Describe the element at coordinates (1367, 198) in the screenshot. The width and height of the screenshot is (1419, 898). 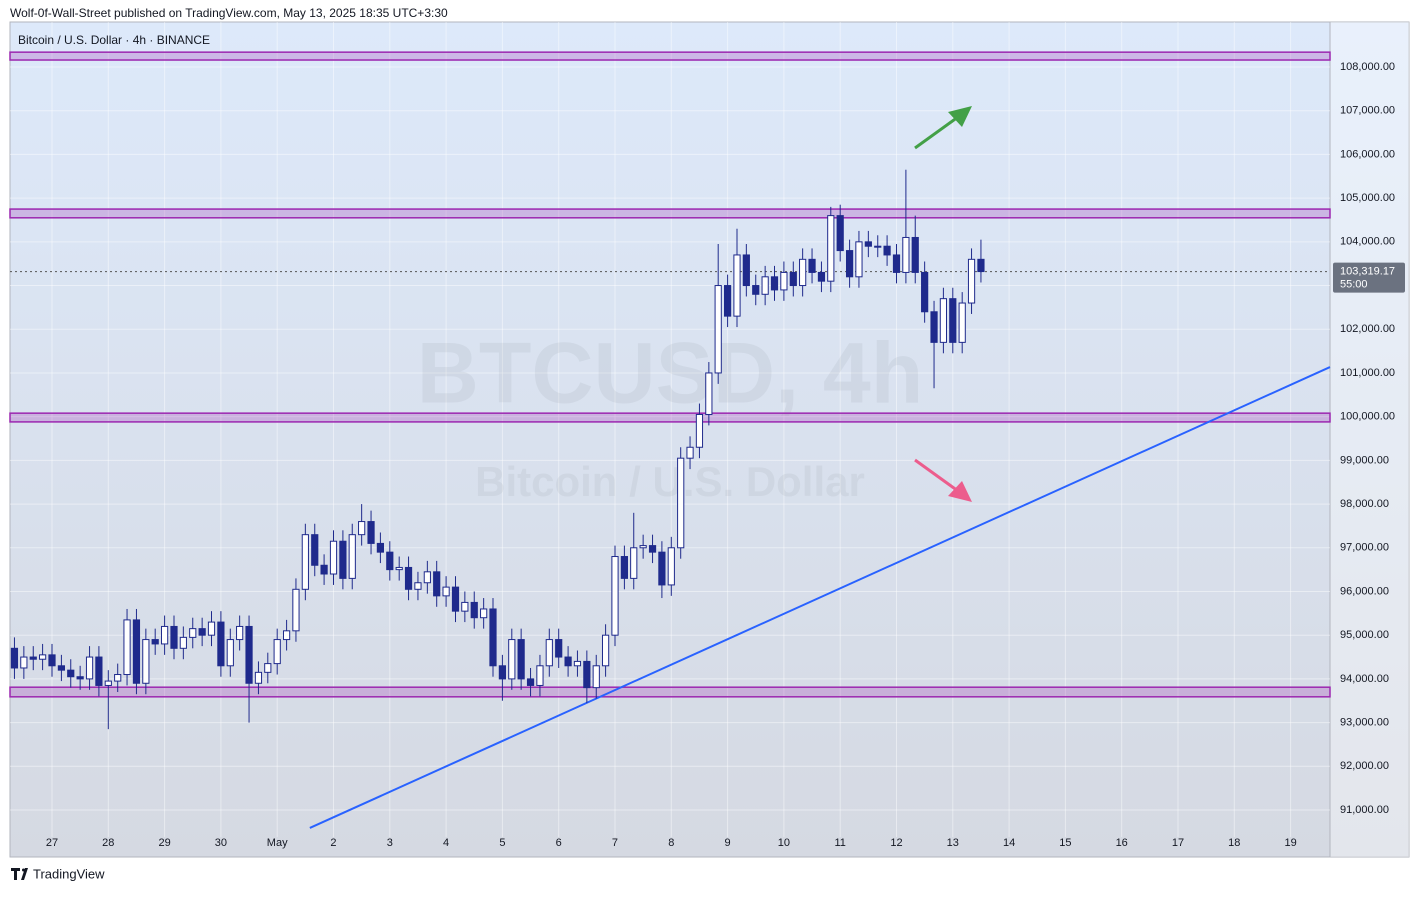
I see `y-tick-label: 105,000.00` at that location.